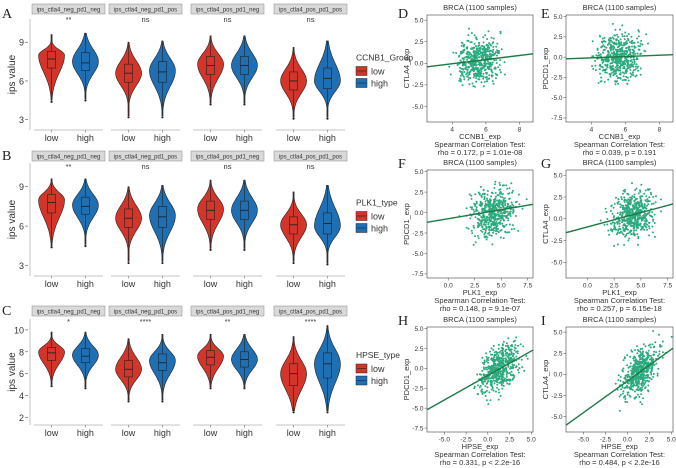  I want to click on facet-title: ips_ctla4_pos_pd1_pos, so click(310, 11).